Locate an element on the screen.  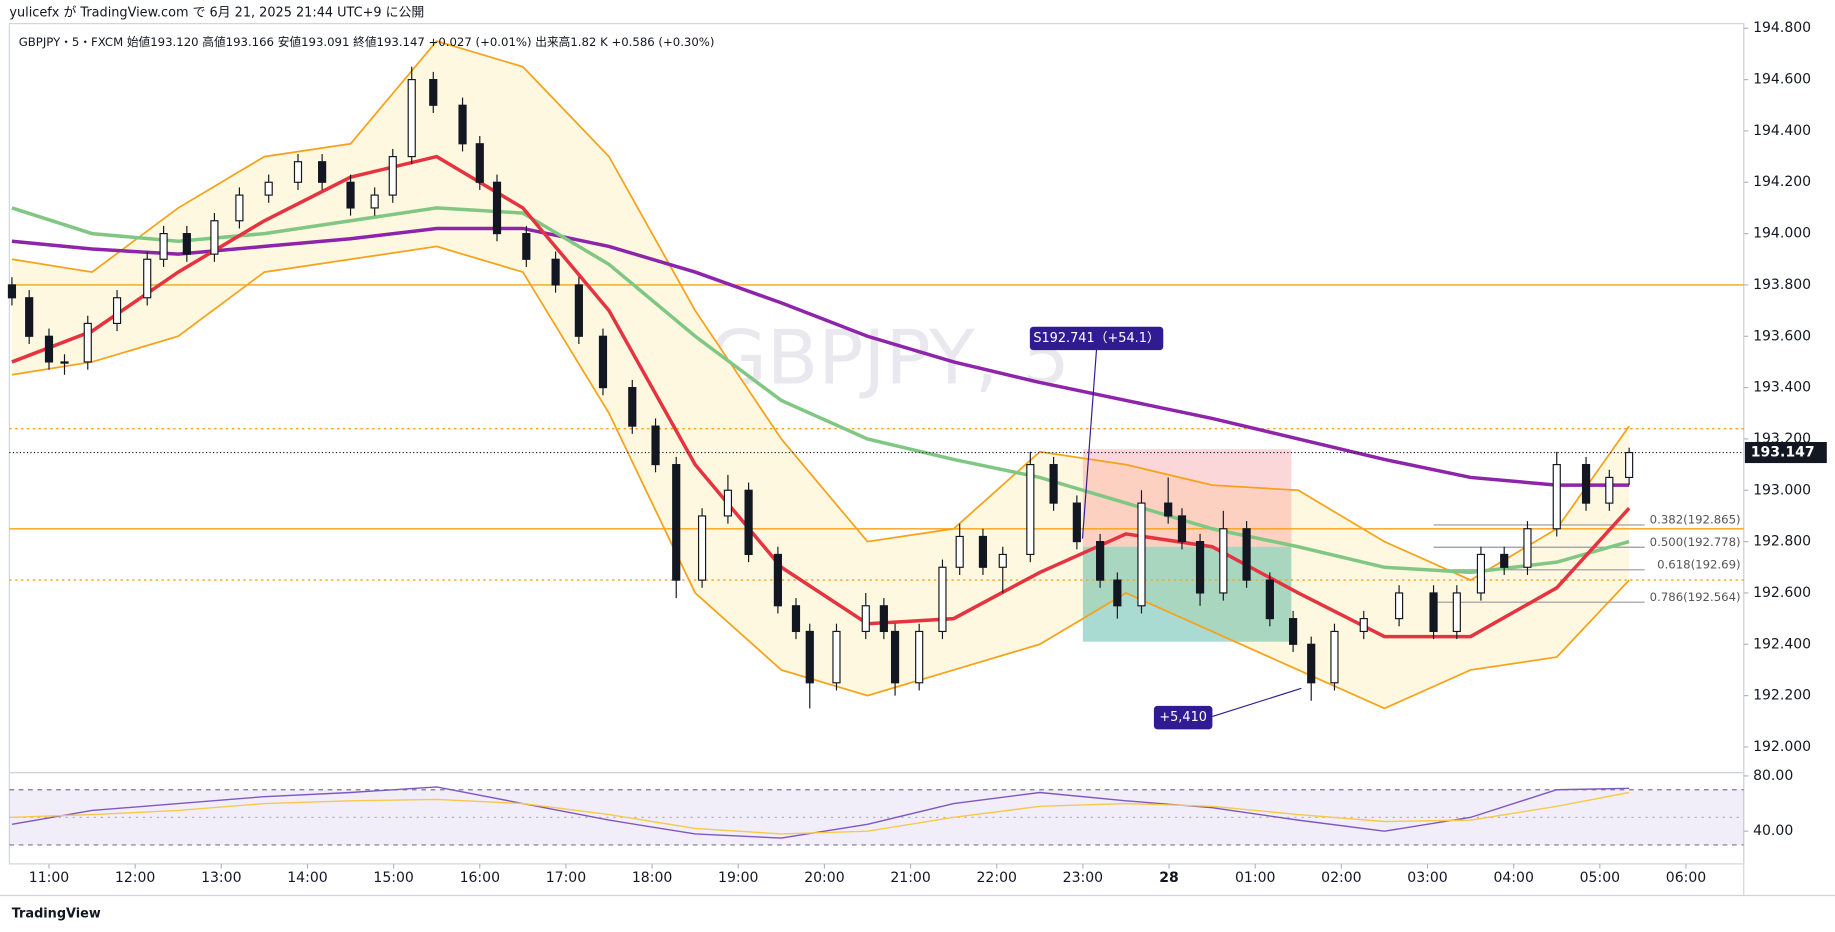
y-tick-label: 194.000 is located at coordinates (1782, 234).